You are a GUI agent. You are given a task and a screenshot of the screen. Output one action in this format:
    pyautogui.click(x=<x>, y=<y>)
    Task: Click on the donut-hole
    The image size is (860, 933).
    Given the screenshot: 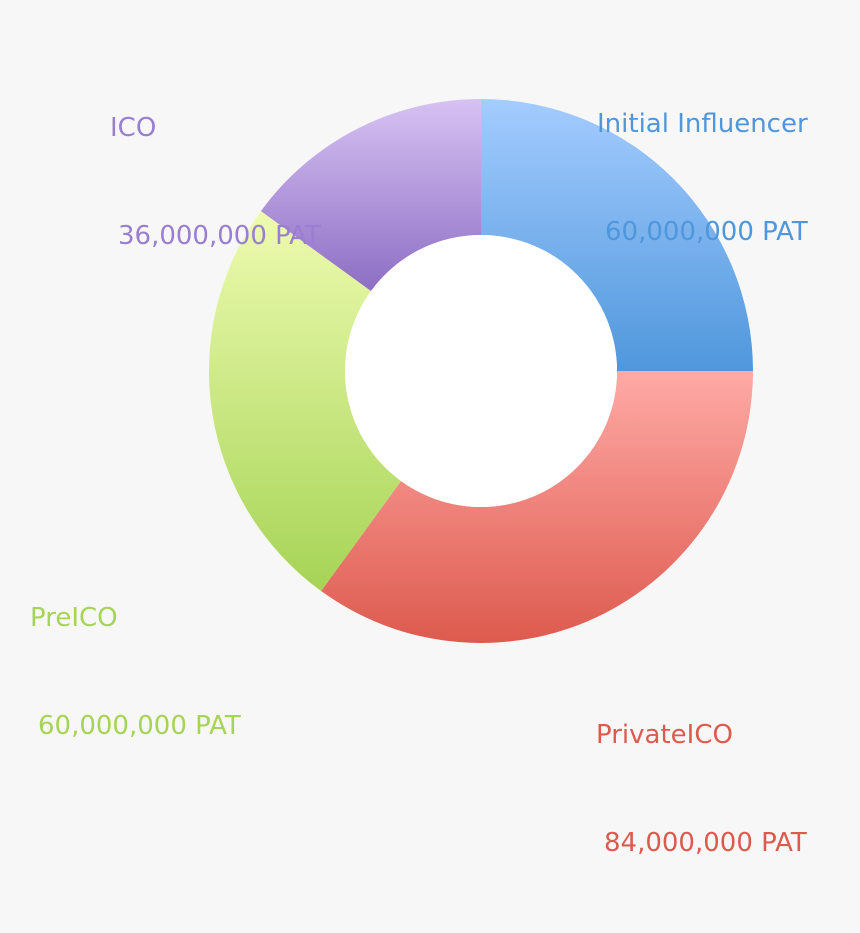 What is the action you would take?
    pyautogui.click(x=481, y=371)
    